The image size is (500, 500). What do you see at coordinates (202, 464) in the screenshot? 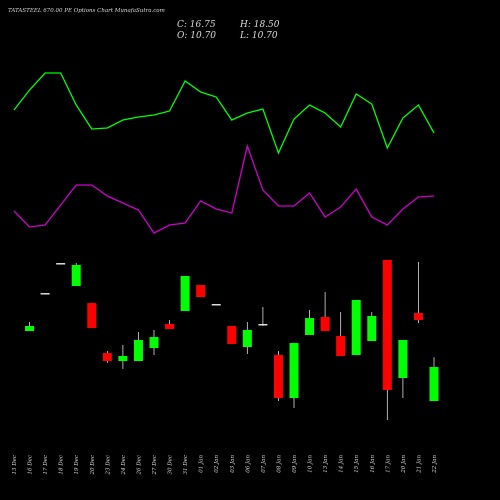
I see `x-tick-label: 01 Jan` at bounding box center [202, 464].